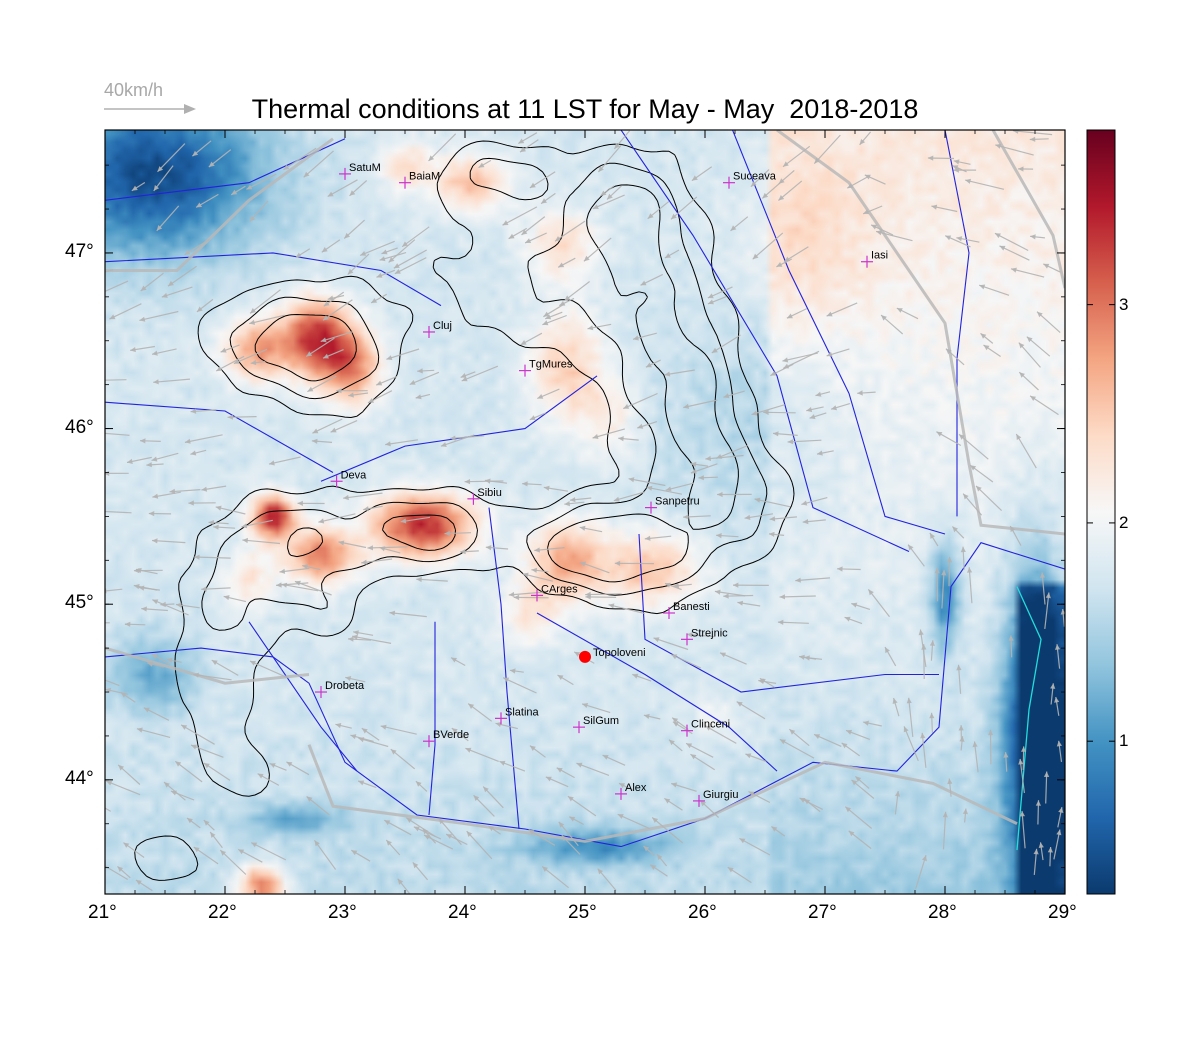 The width and height of the screenshot is (1200, 1050). I want to click on colorbar-tick-label: 3, so click(1124, 304).